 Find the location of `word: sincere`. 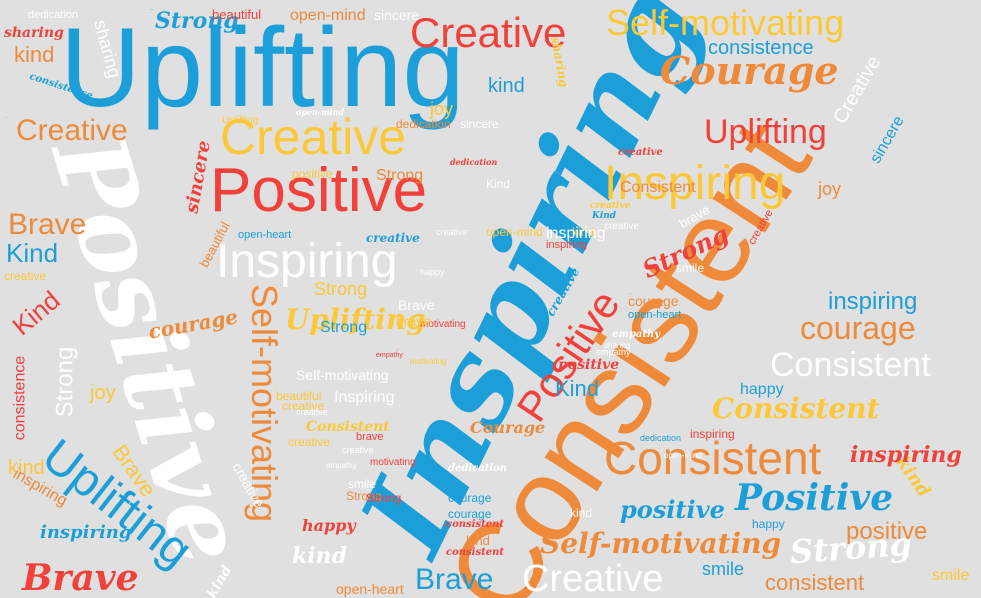

word: sincere is located at coordinates (887, 140).